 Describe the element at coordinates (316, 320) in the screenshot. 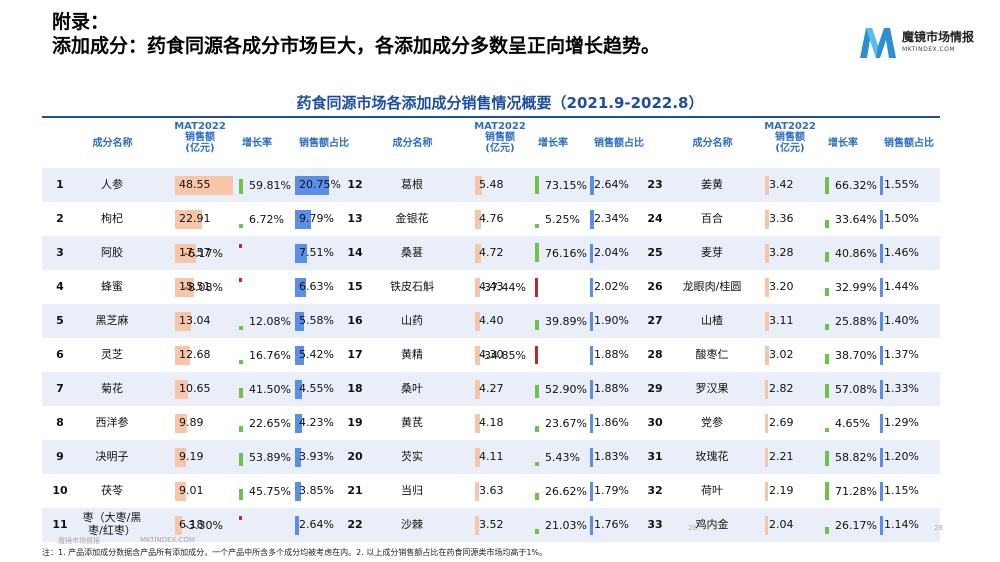

I see `row-share: 5.58%` at that location.